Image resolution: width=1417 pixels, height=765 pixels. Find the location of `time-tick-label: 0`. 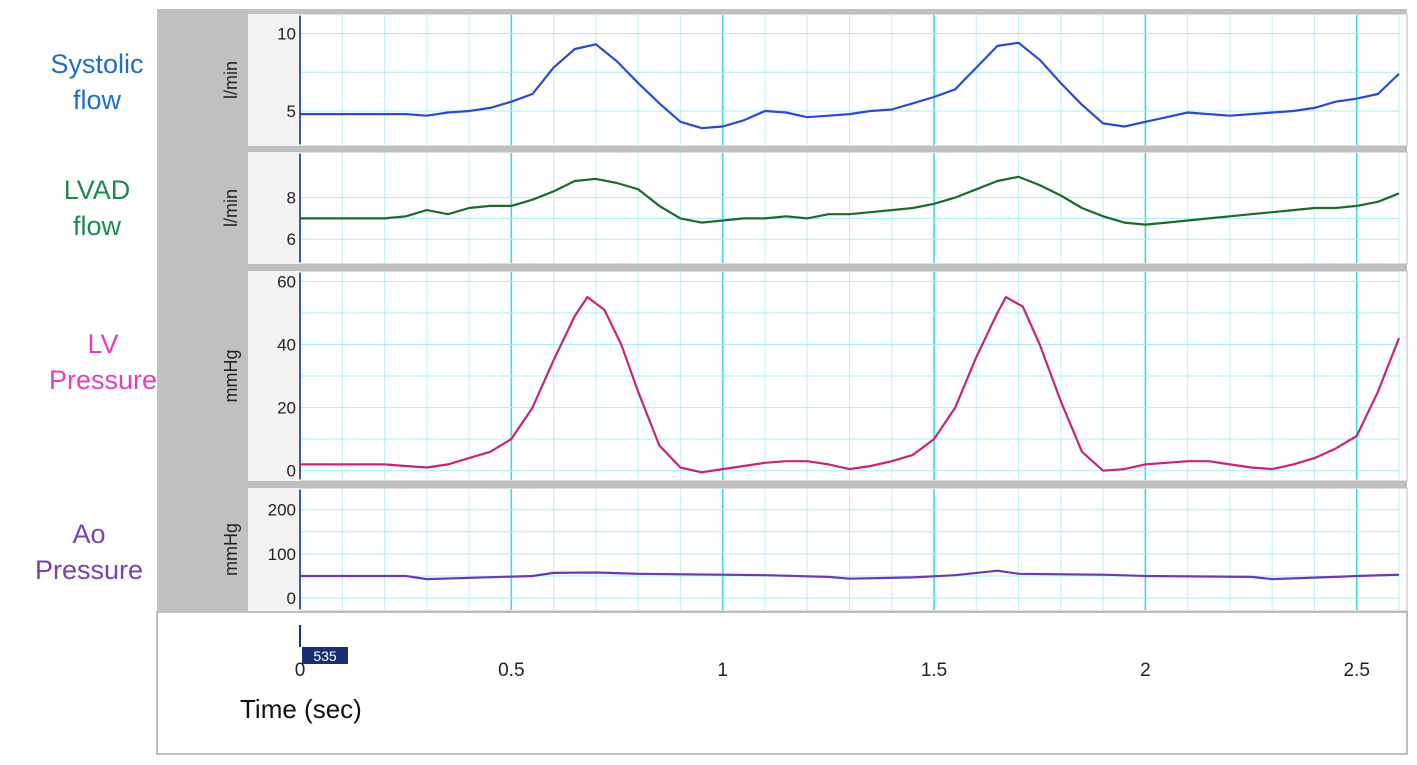

time-tick-label: 0 is located at coordinates (300, 670).